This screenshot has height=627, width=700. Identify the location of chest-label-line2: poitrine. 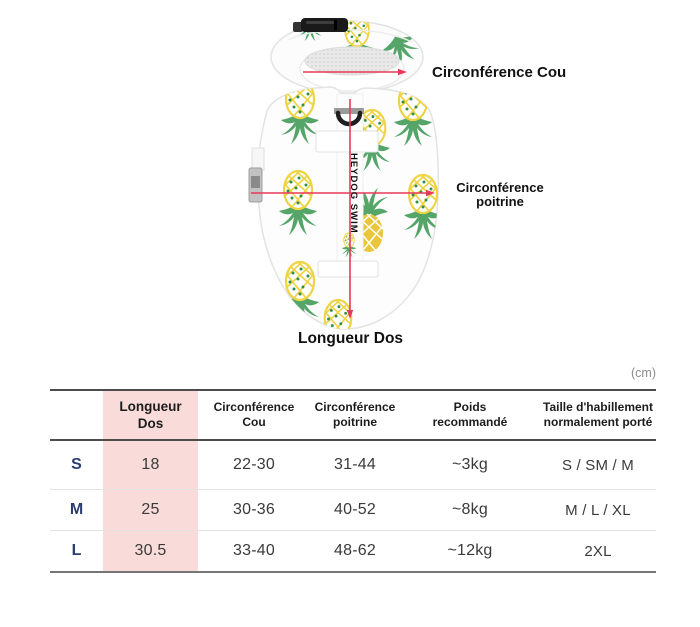
(500, 201).